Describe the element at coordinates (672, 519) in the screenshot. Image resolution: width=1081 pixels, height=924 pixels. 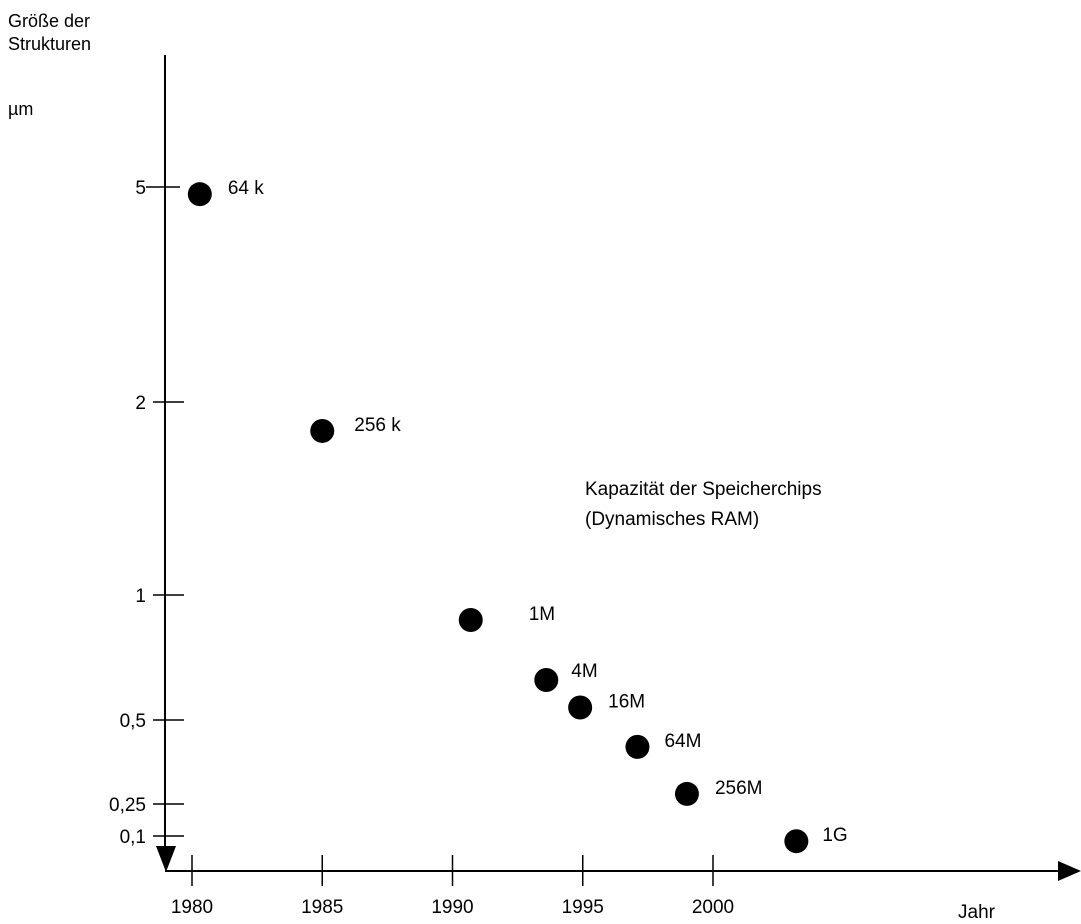
I see `annotation-line2: (Dynamisches RAM)` at that location.